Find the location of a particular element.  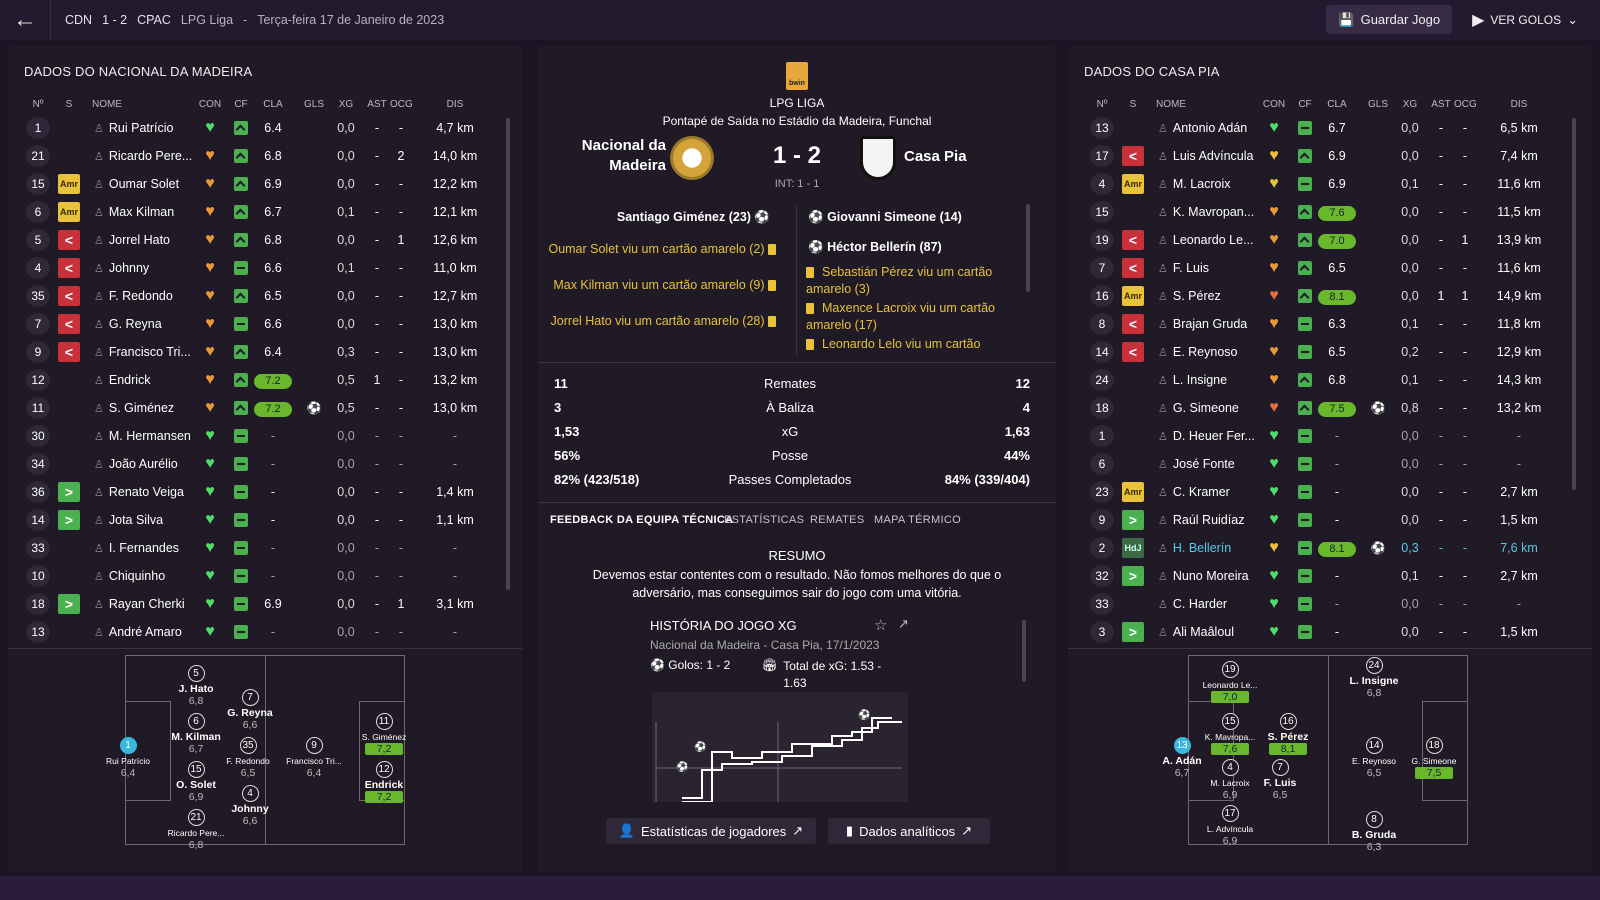

player-name: ♙ Endrick is located at coordinates (122, 380).